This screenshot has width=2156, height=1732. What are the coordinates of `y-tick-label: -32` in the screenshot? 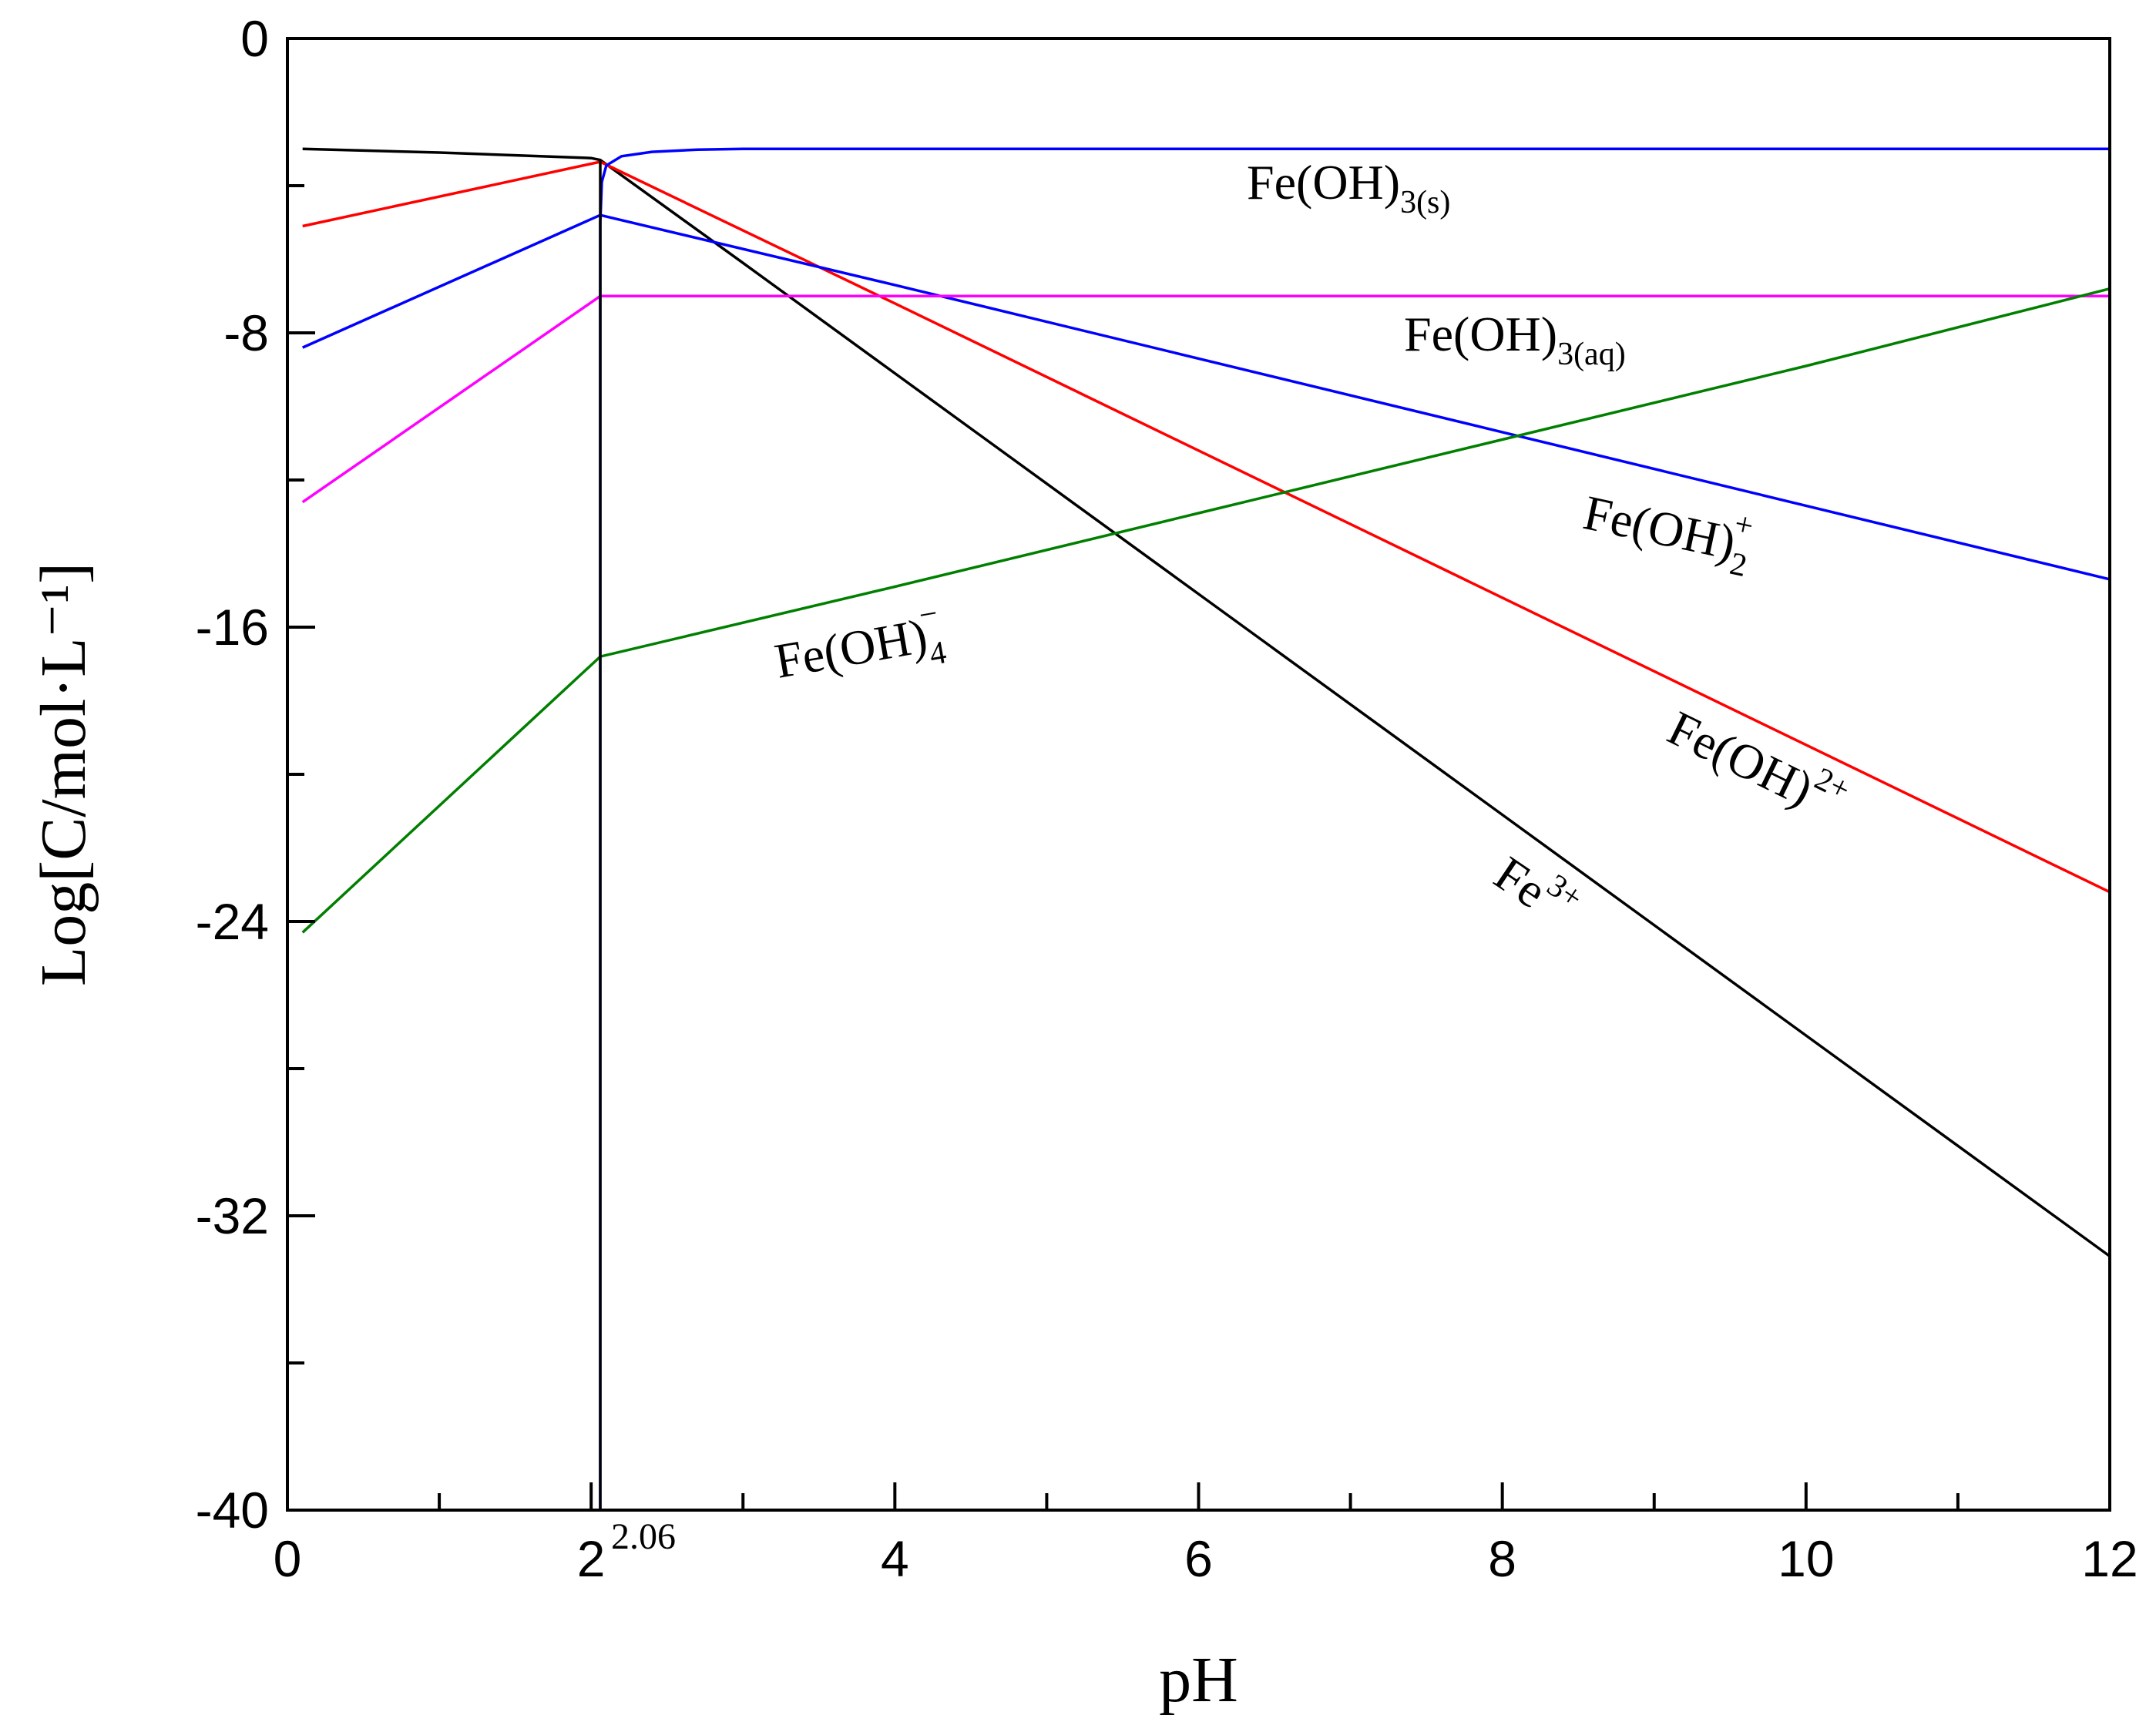 It's located at (232, 1215).